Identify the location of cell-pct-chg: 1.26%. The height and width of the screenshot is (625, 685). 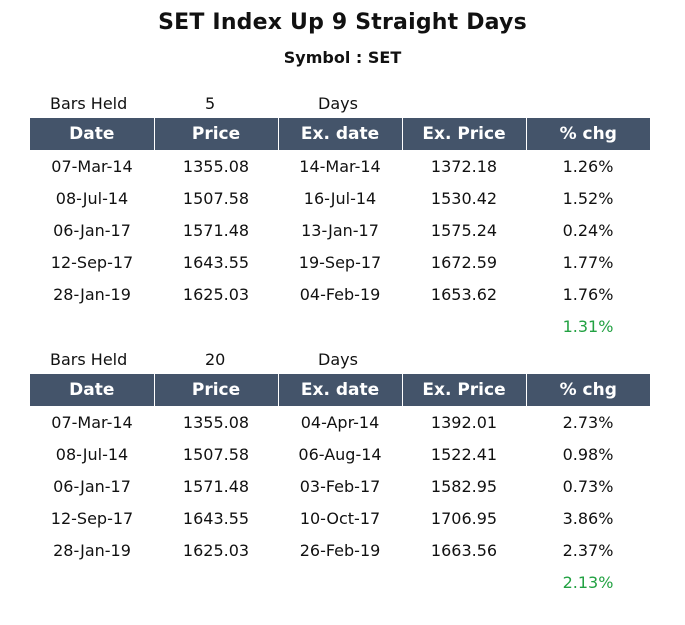
(588, 166).